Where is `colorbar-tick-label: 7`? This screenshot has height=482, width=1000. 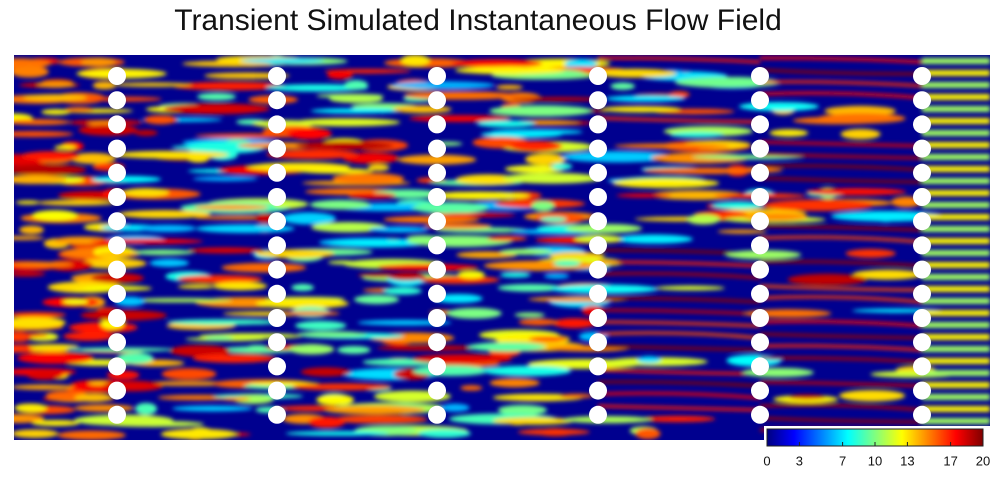
colorbar-tick-label: 7 is located at coordinates (842, 460).